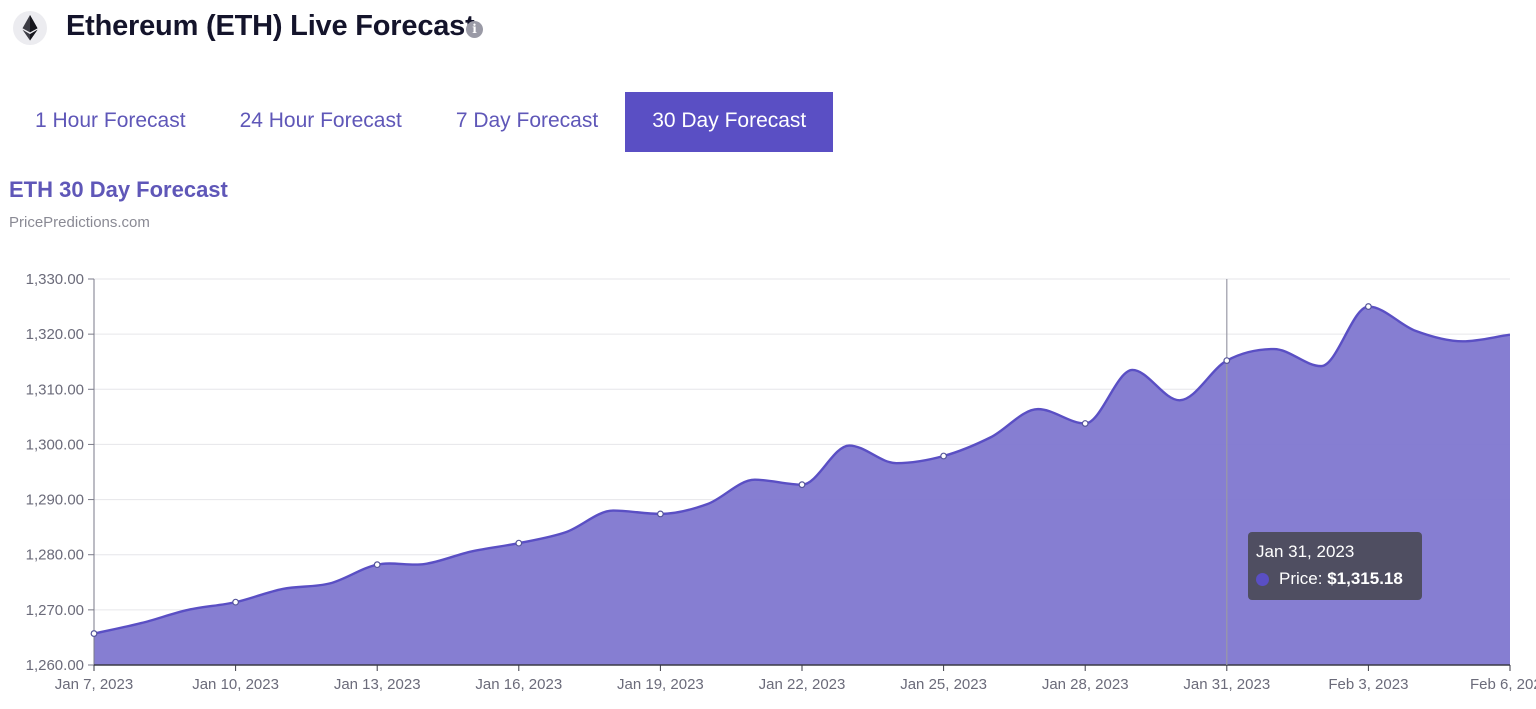  What do you see at coordinates (55, 444) in the screenshot?
I see `y-tick-label: 1,300.00` at bounding box center [55, 444].